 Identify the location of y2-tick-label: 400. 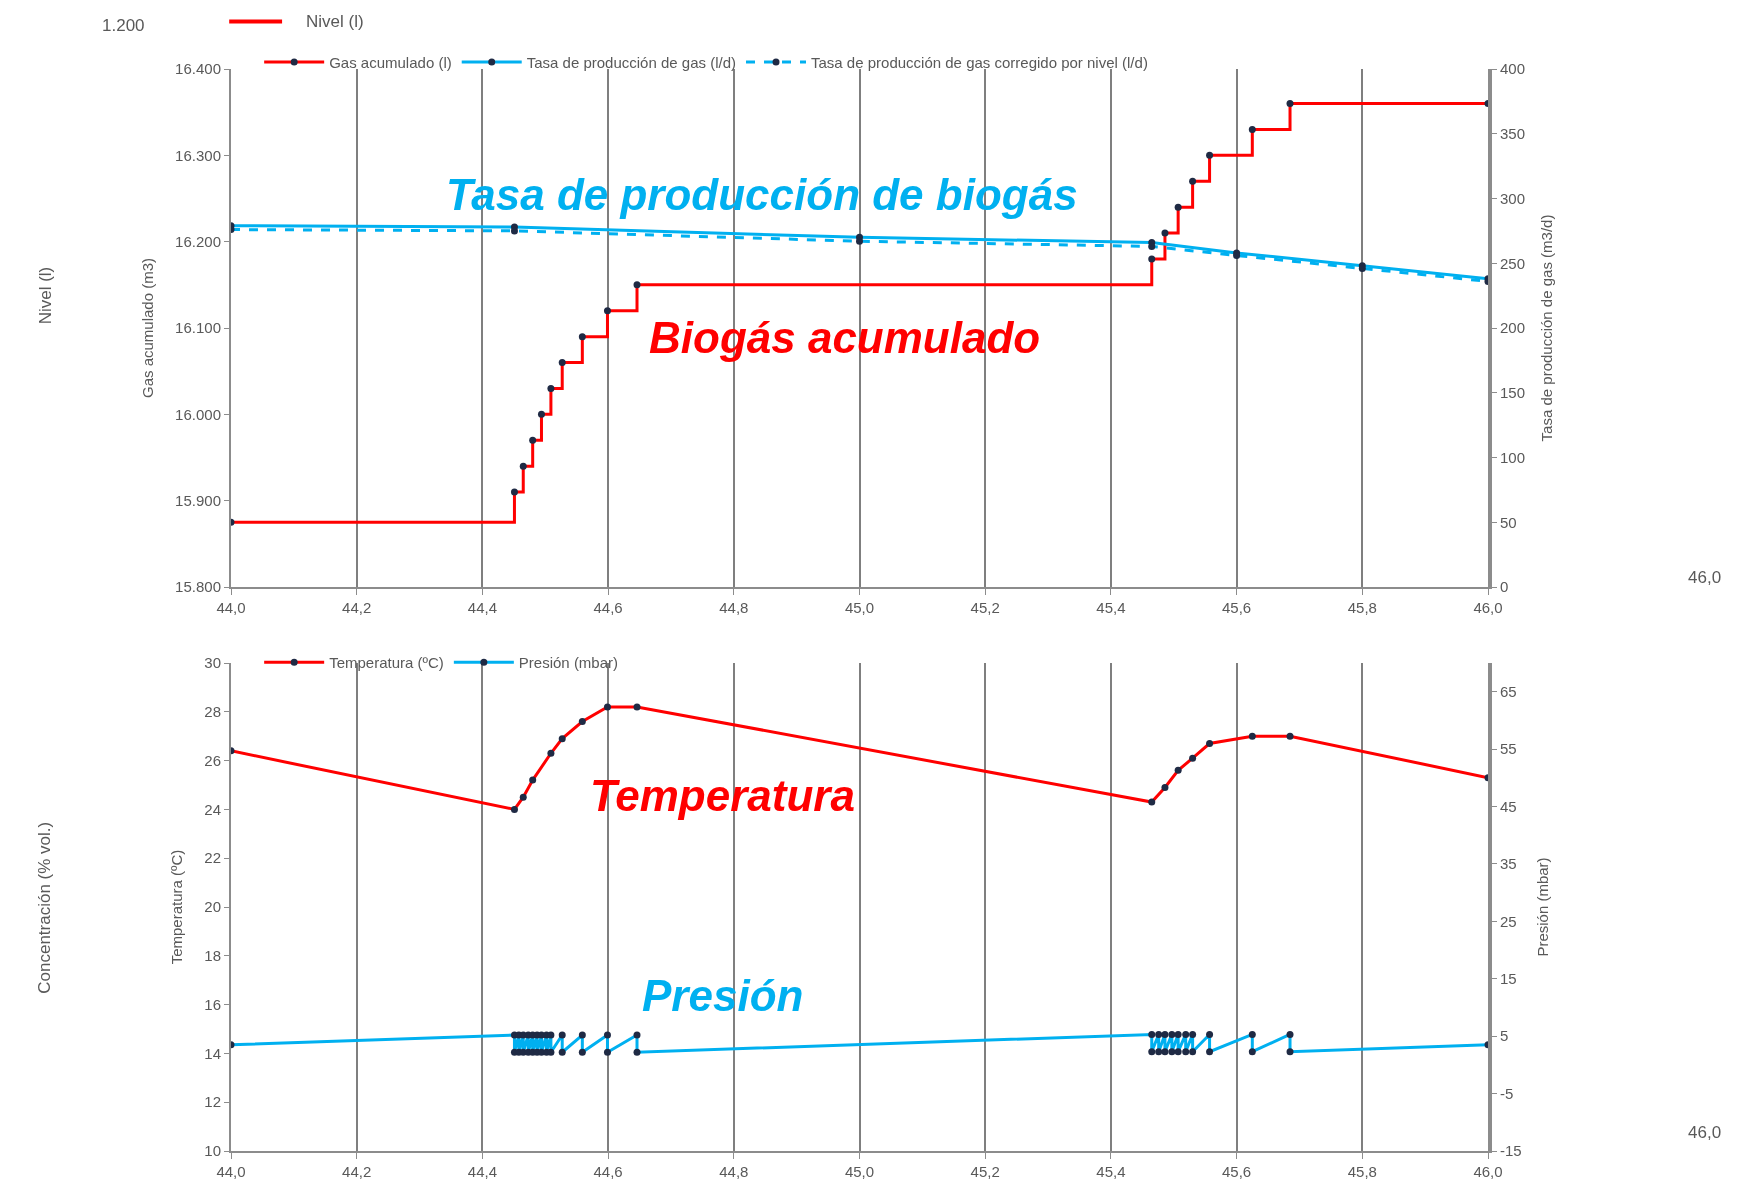
(1513, 69).